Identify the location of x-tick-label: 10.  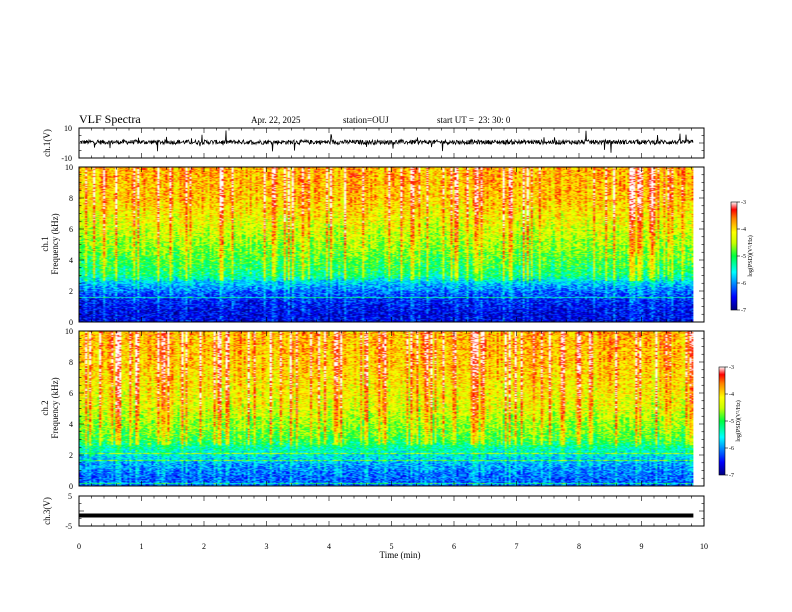
(704, 546).